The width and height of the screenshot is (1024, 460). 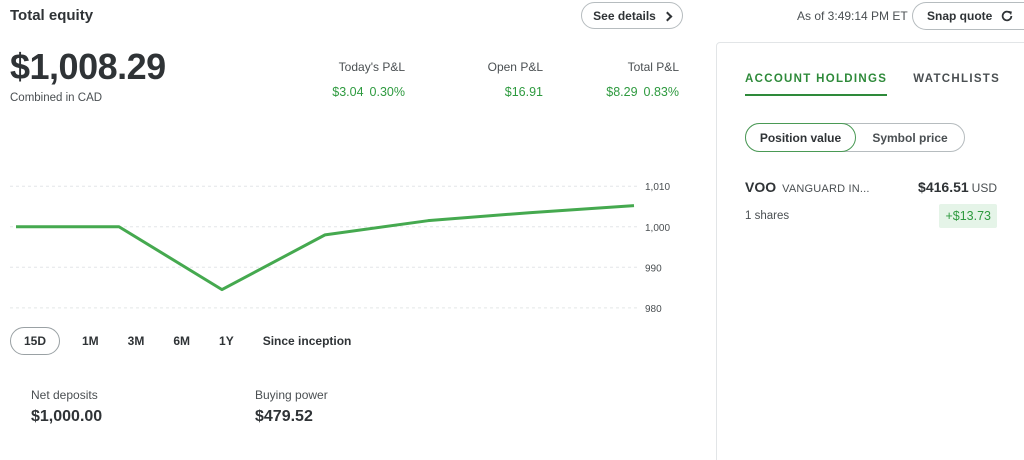 What do you see at coordinates (622, 92) in the screenshot?
I see `total-pnl-amount: $8.29` at bounding box center [622, 92].